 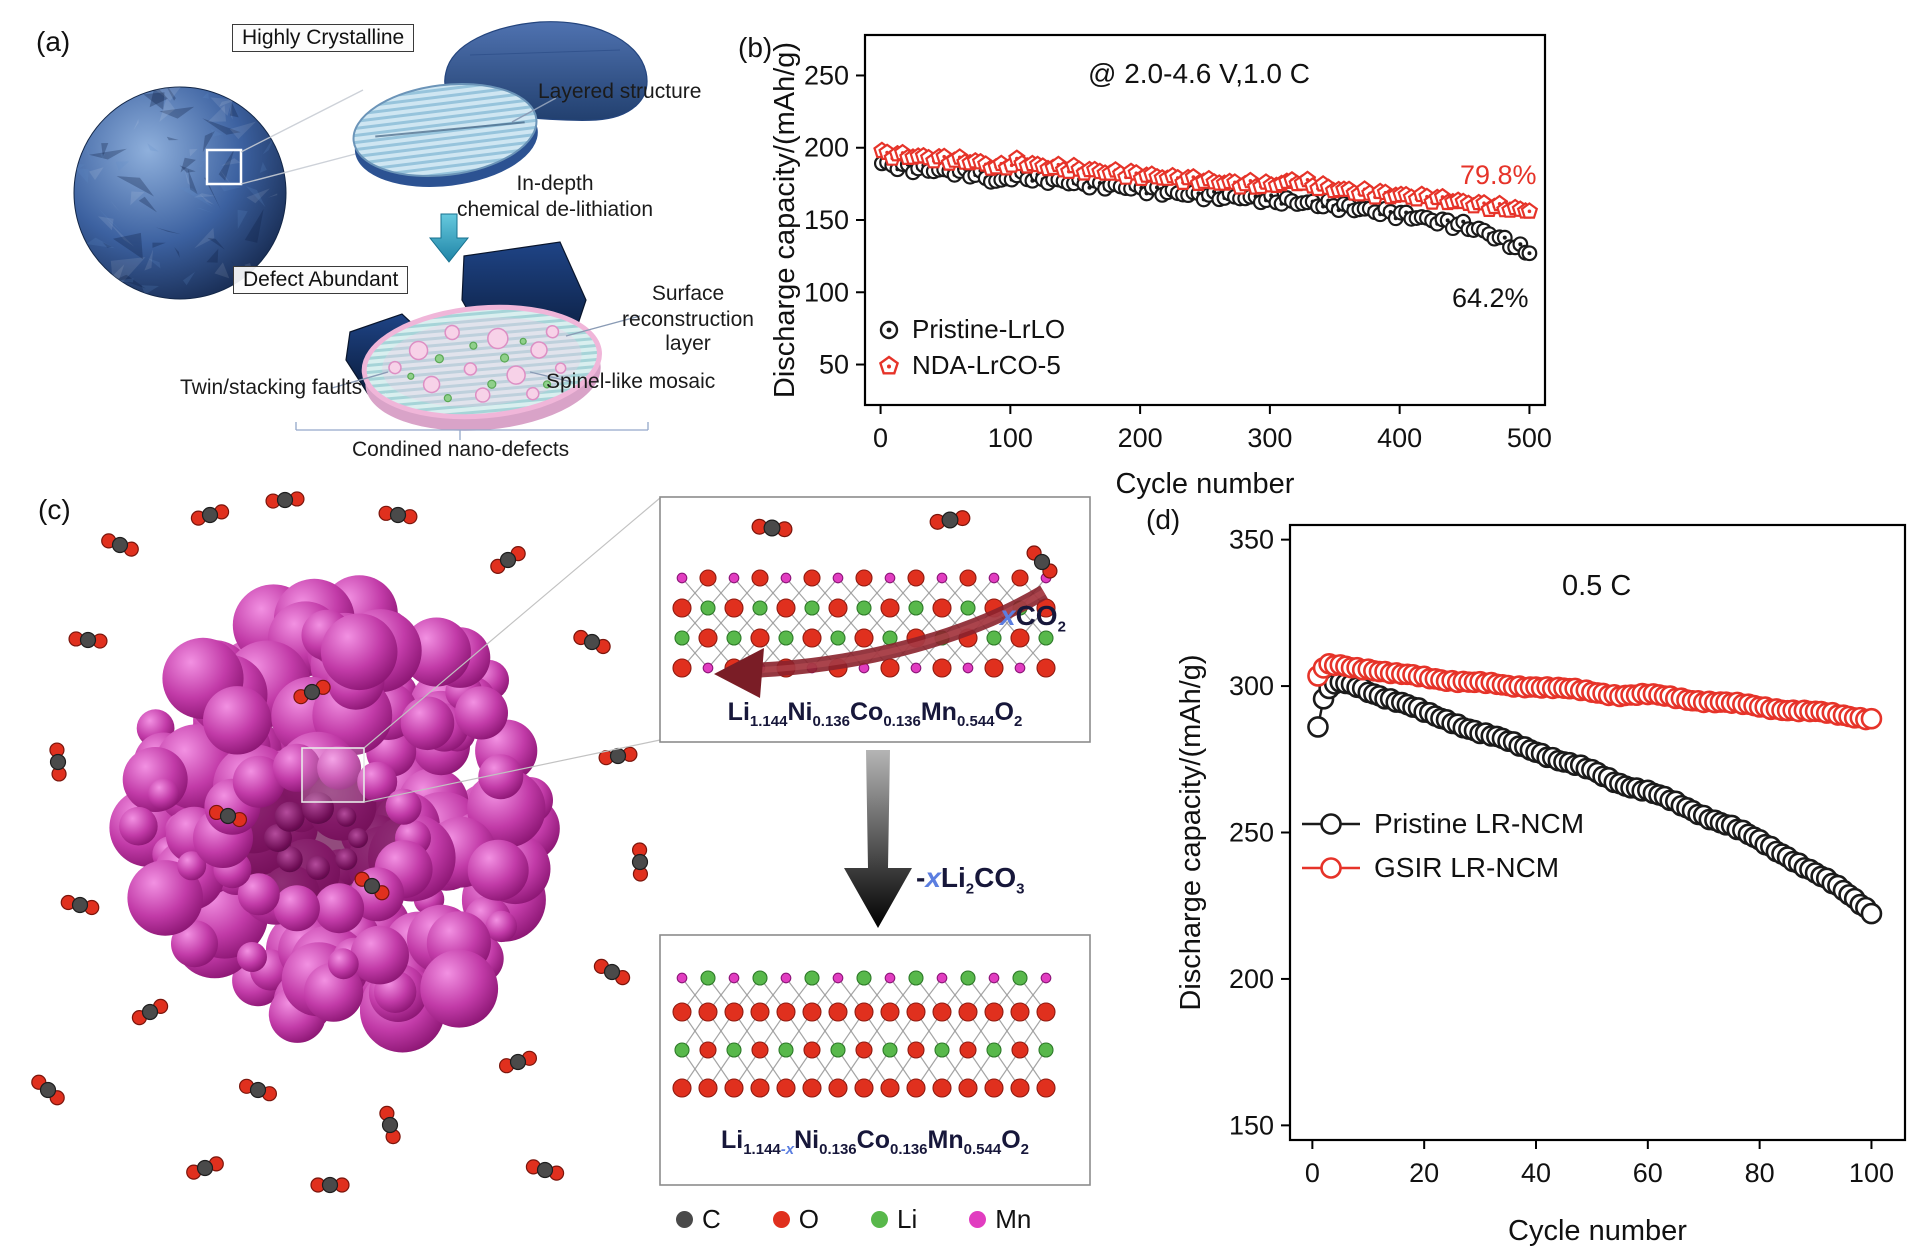 What do you see at coordinates (1760, 1173) in the screenshot?
I see `svg-text: 80` at bounding box center [1760, 1173].